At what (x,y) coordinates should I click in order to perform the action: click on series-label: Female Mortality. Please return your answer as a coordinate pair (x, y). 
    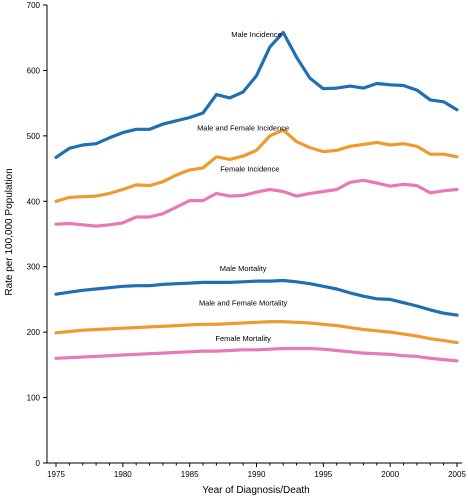
    Looking at the image, I should click on (243, 338).